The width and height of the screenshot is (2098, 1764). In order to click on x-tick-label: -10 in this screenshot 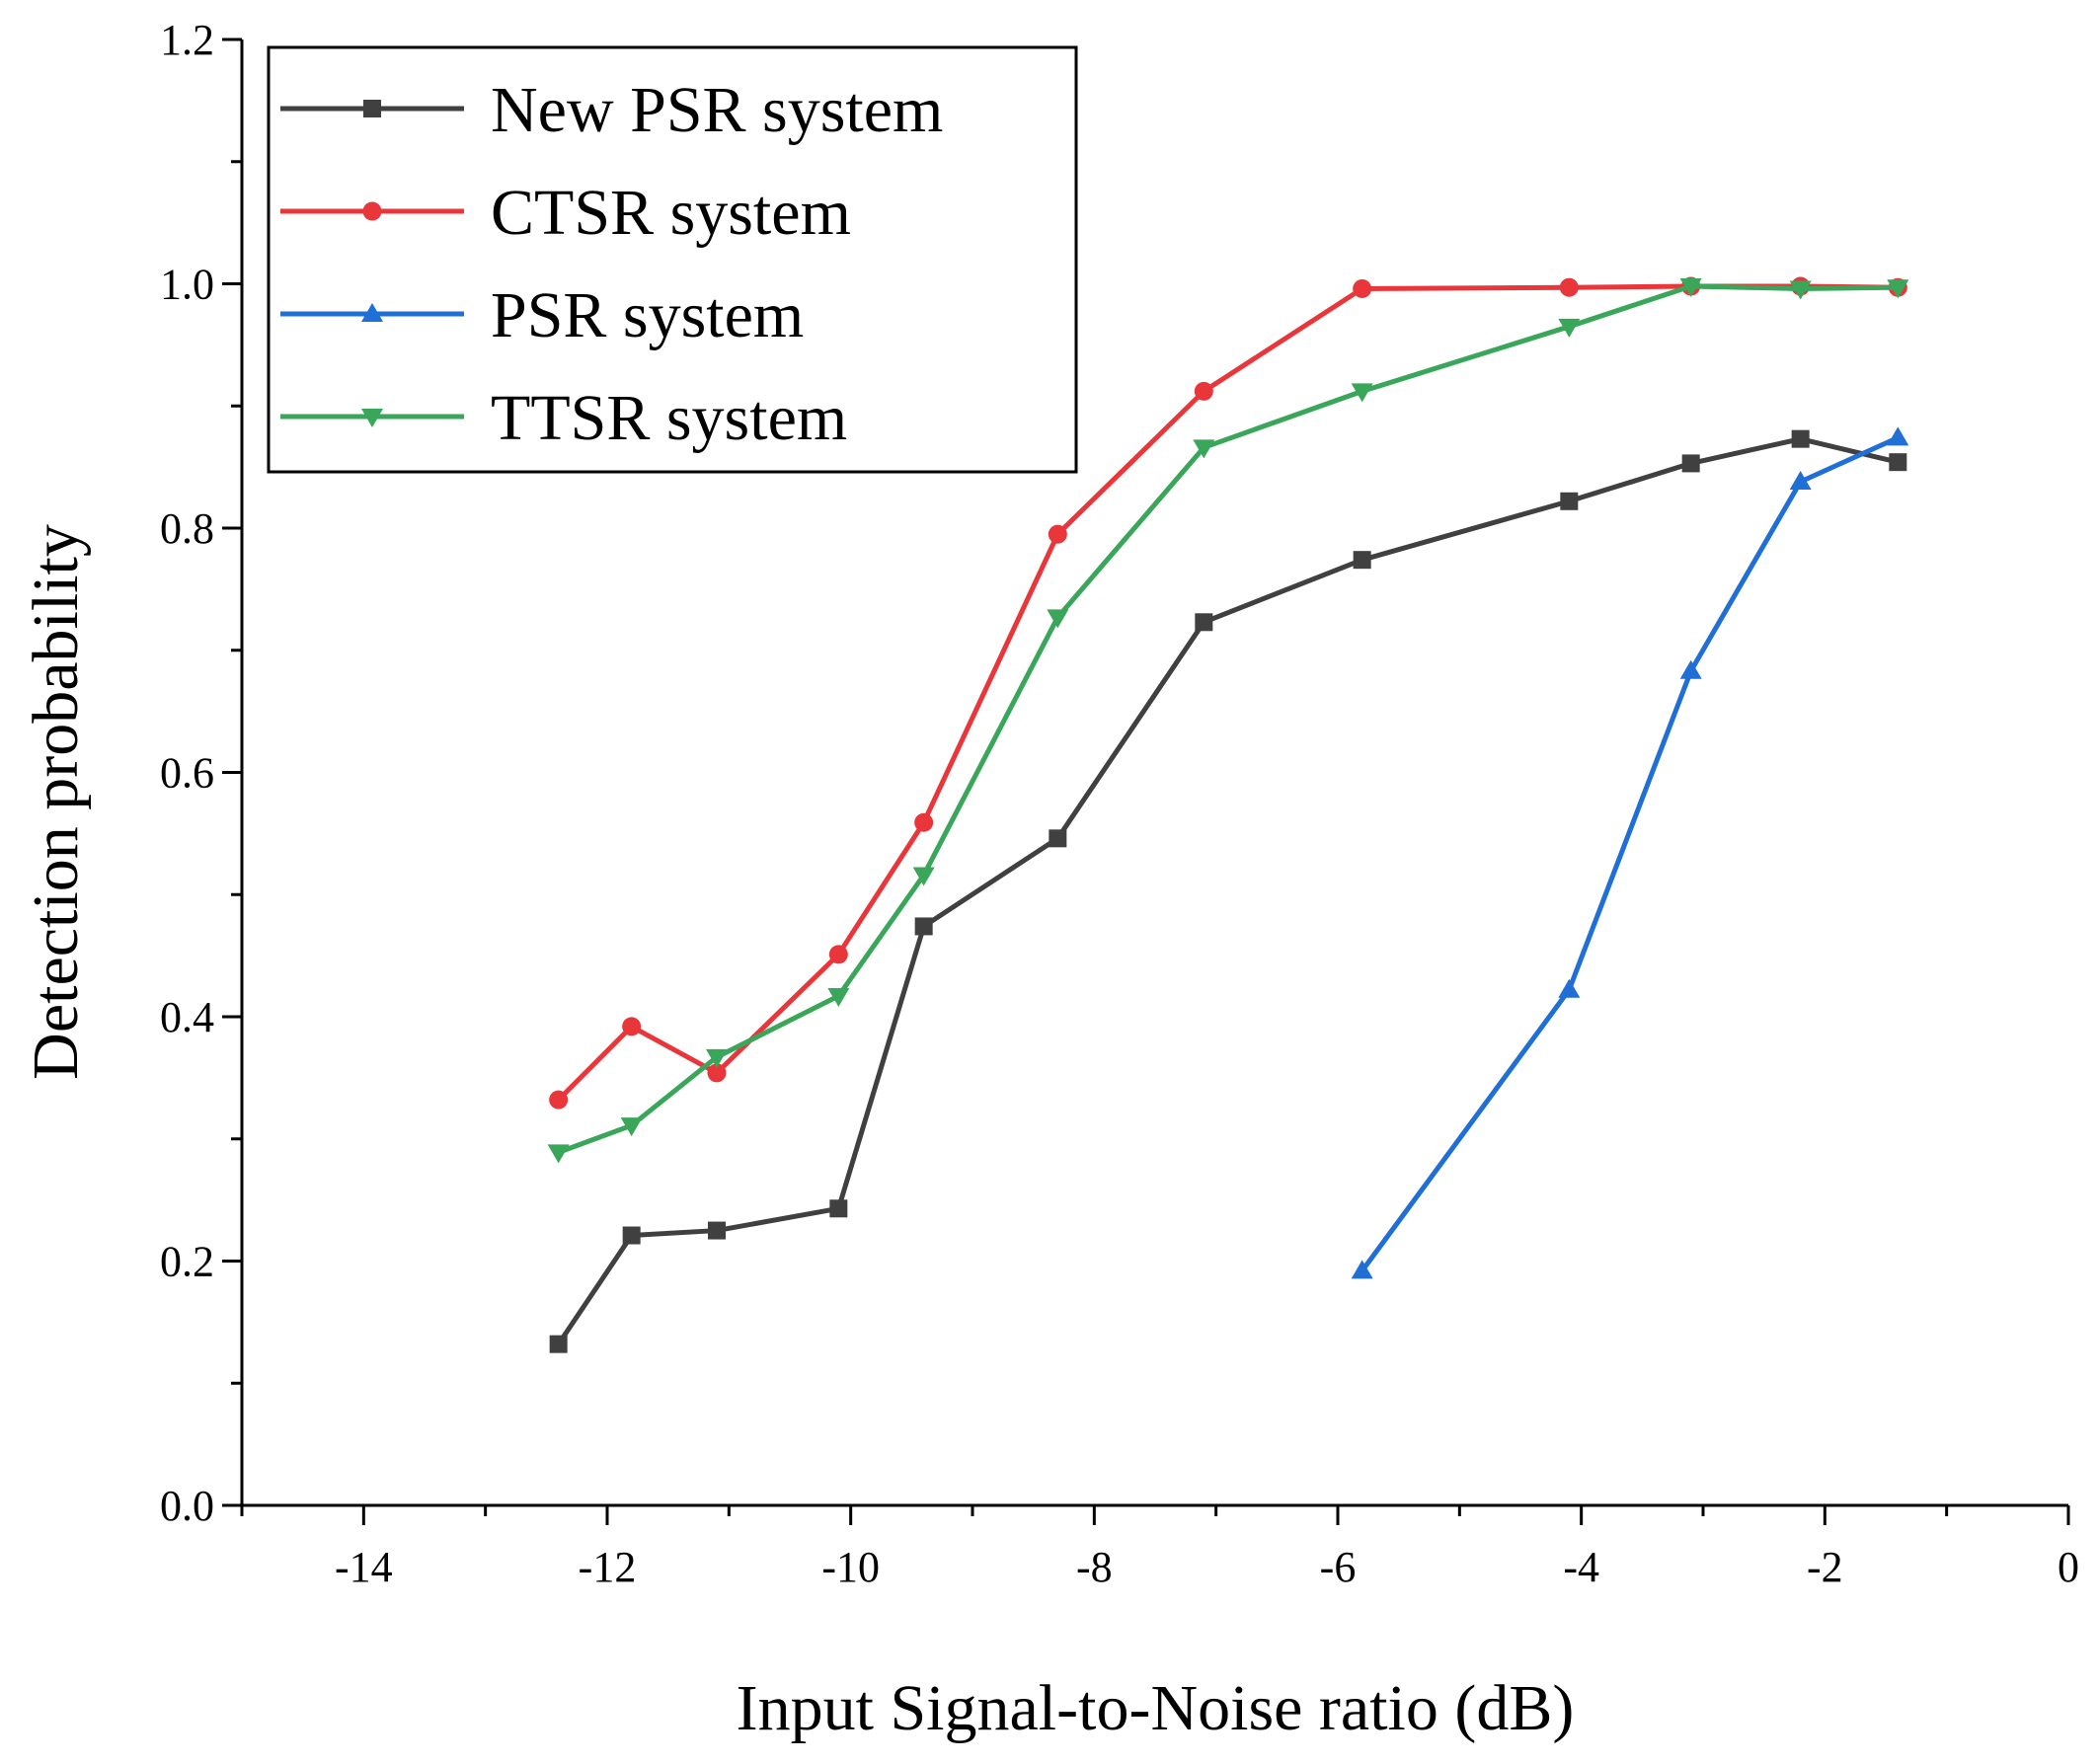, I will do `click(851, 1567)`.